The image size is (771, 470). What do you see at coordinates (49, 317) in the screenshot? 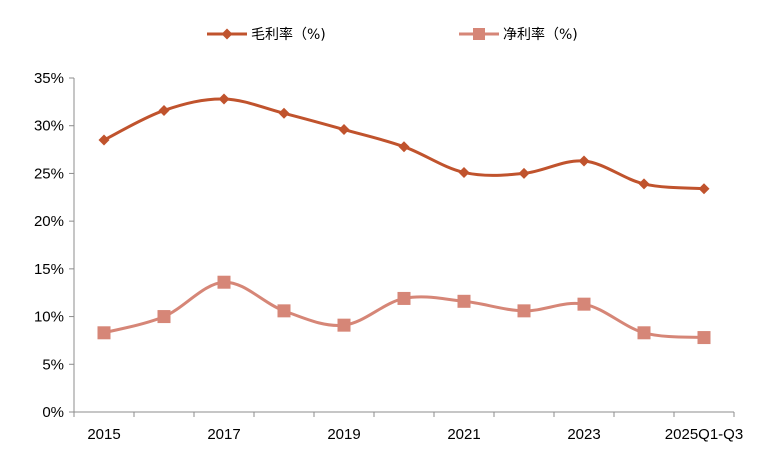
I see `y-tick-label: 10%` at bounding box center [49, 317].